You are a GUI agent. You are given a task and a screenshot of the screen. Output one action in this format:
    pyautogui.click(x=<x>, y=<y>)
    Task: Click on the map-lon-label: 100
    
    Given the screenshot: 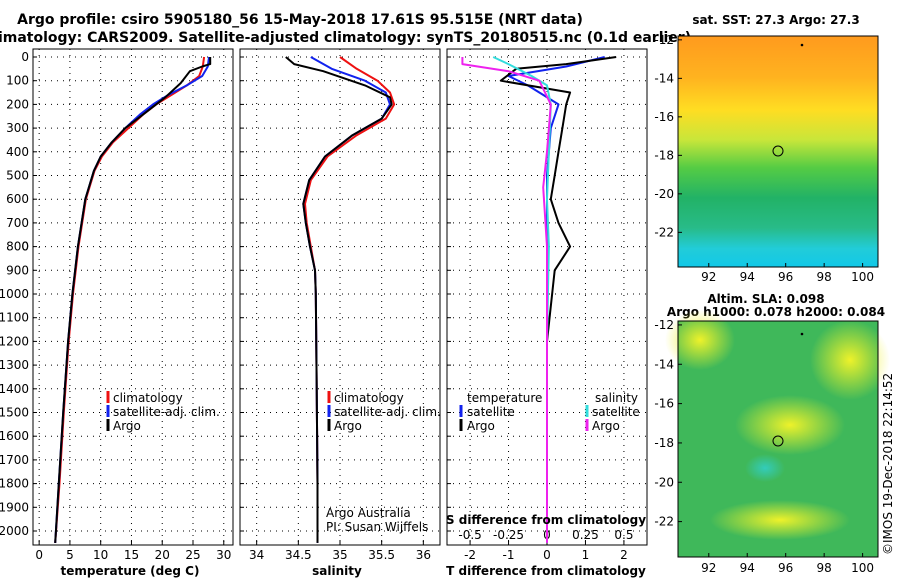 What is the action you would take?
    pyautogui.click(x=862, y=568)
    